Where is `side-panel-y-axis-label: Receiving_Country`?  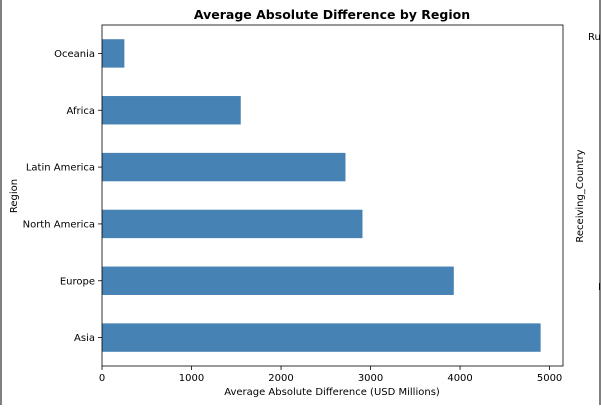
side-panel-y-axis-label: Receiving_Country is located at coordinates (580, 195).